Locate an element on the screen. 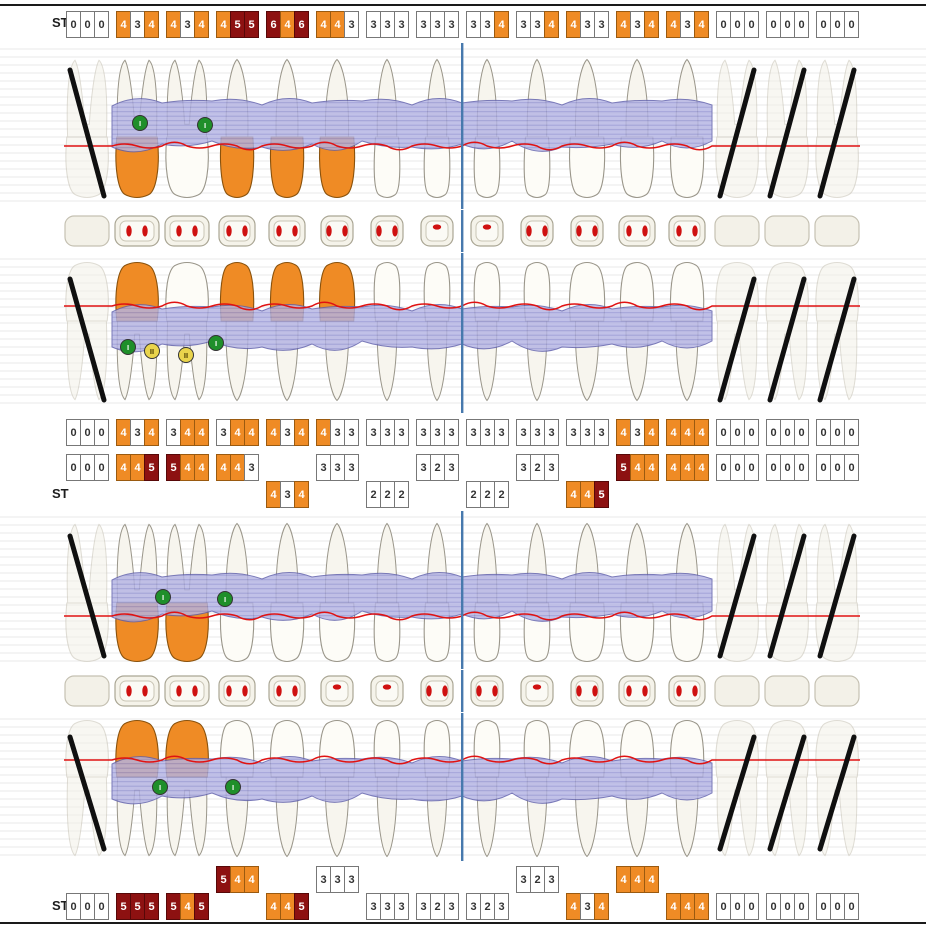 This screenshot has width=926, height=943. tooth-28-upper-buccal is located at coordinates (837, 129).